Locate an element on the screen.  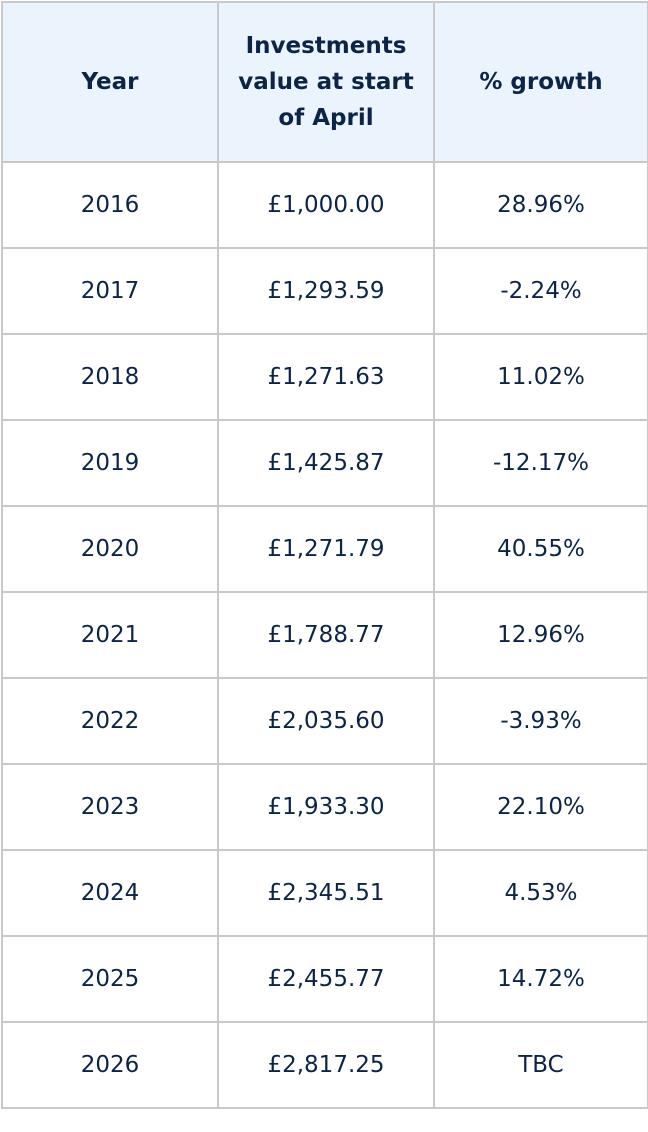
table-row: 2026 £2,817.25 TBC is located at coordinates (324, 1065).